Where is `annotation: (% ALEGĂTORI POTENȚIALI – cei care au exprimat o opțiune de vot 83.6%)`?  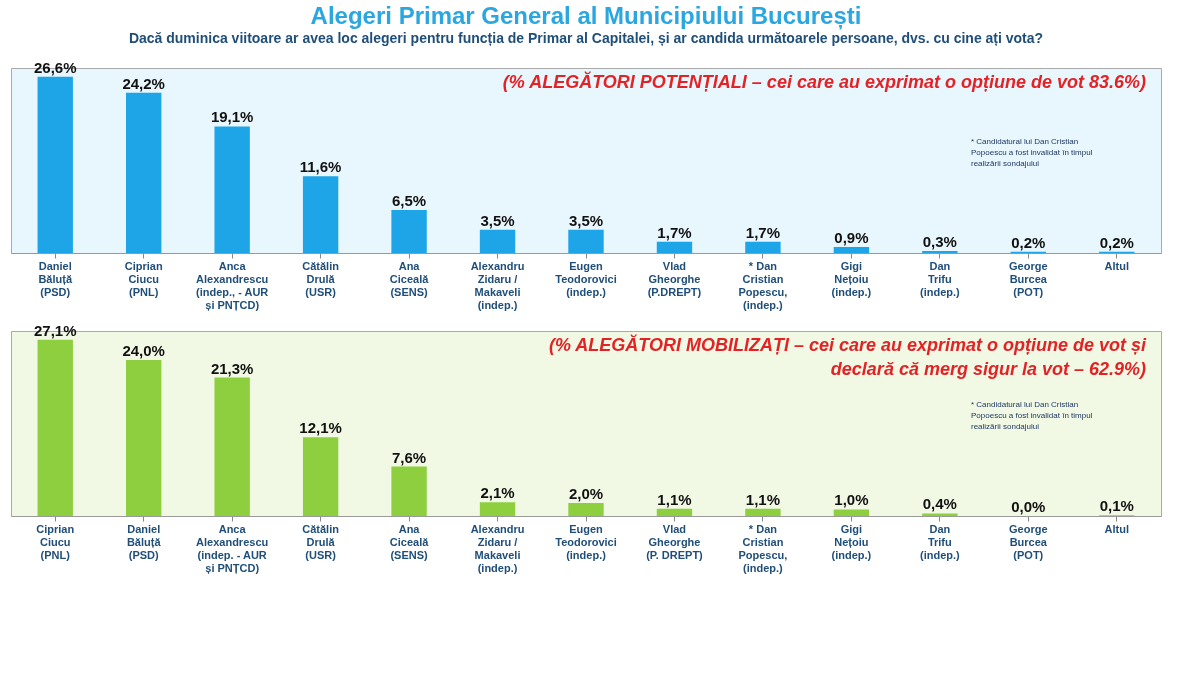
annotation: (% ALEGĂTORI POTENȚIALI – cei care au exprimat o opțiune de vot 83.6%) is located at coordinates (824, 81).